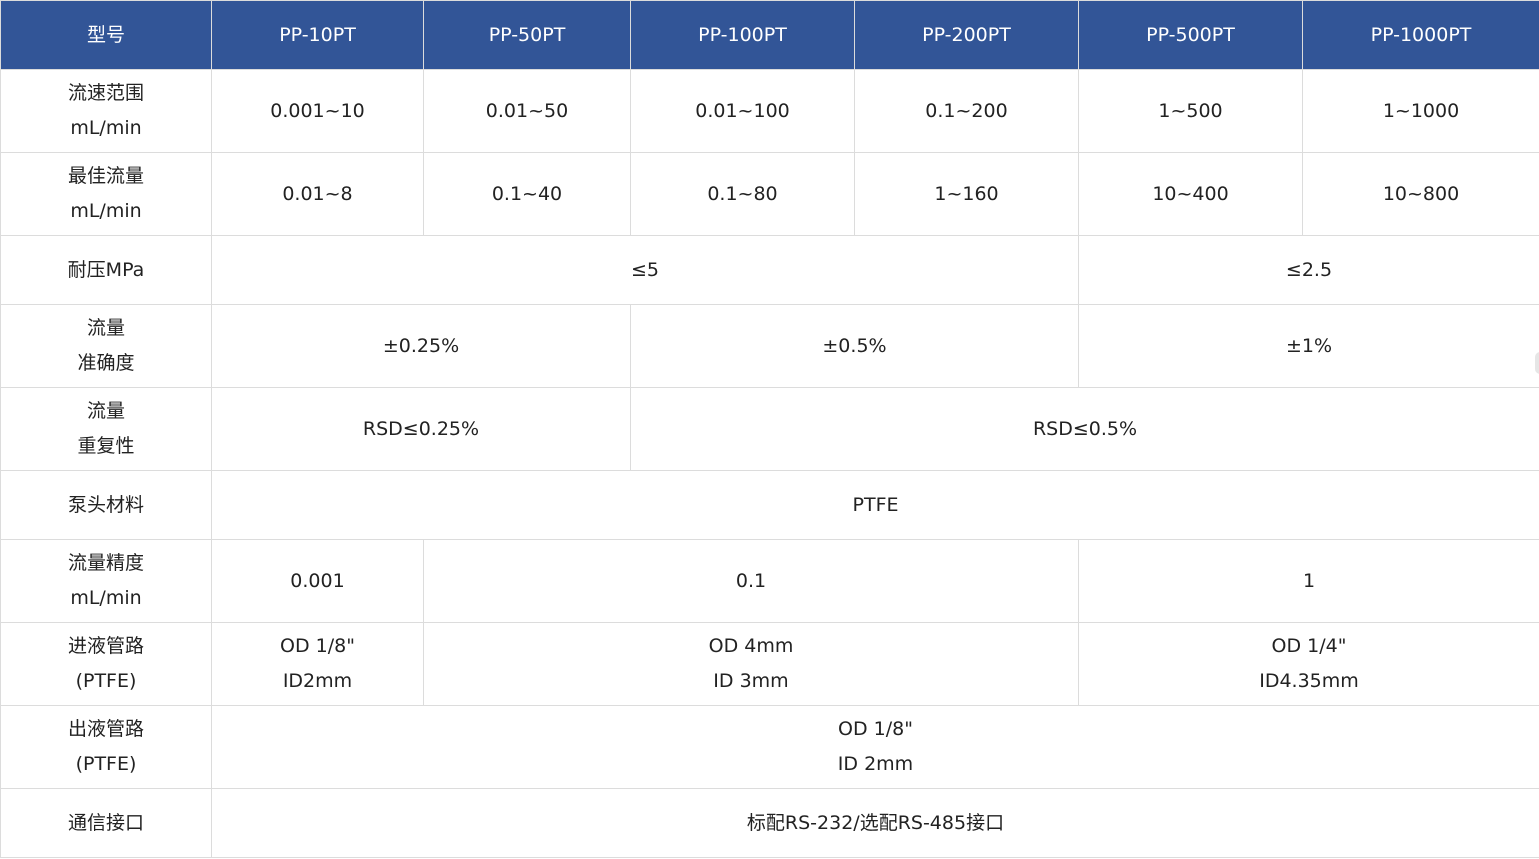 The width and height of the screenshot is (1539, 859). I want to click on row-flow-precision: 流量精度 mL/min 0.001 0.1 1, so click(769, 581).